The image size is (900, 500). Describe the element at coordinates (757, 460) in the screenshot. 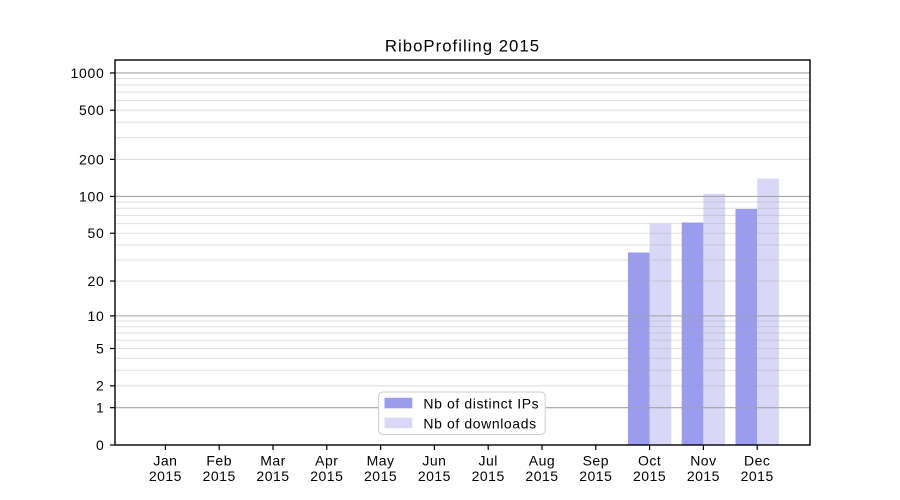

I see `svg-text: Dec` at that location.